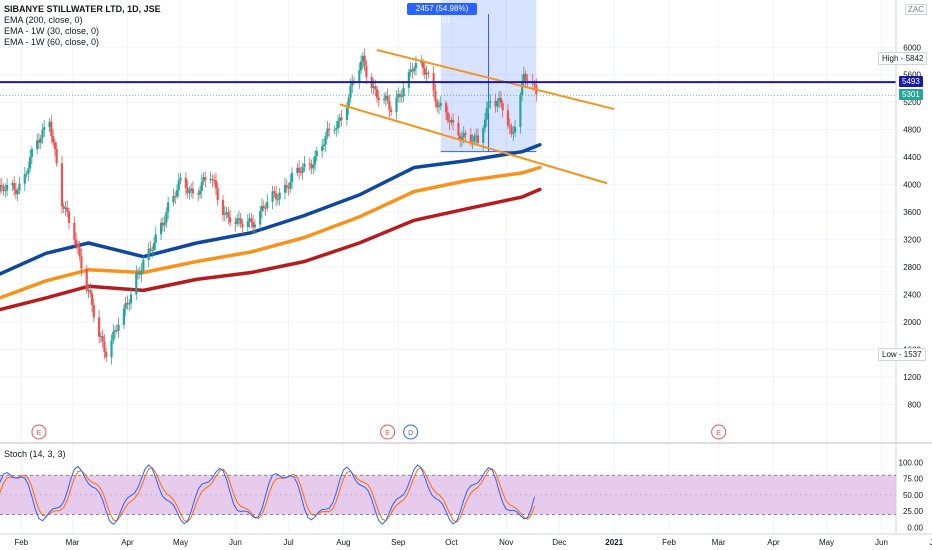  What do you see at coordinates (912, 157) in the screenshot?
I see `price-tick-label: 4400` at bounding box center [912, 157].